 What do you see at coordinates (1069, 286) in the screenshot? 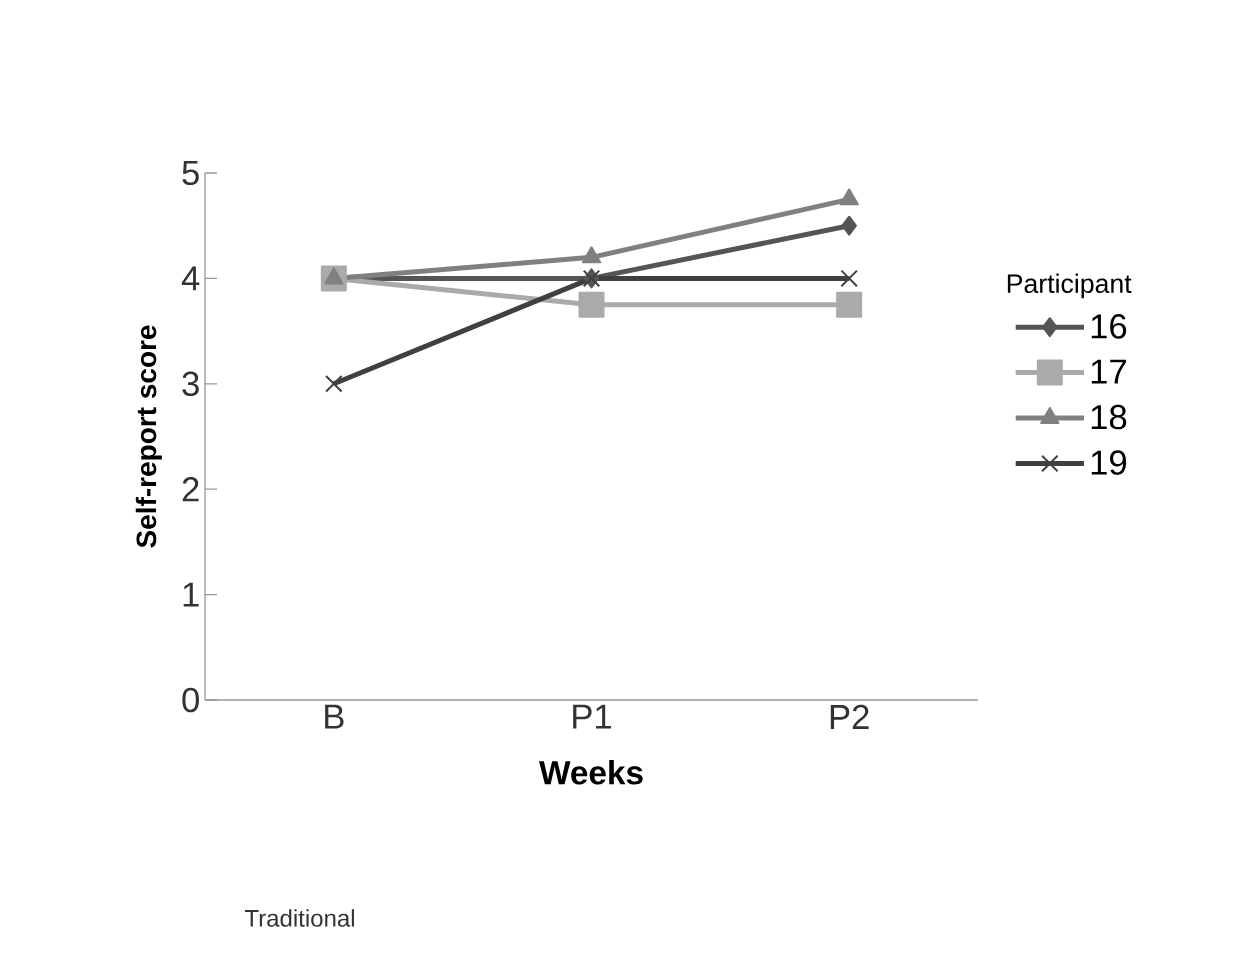
I see `legend-title: Participant` at bounding box center [1069, 286].